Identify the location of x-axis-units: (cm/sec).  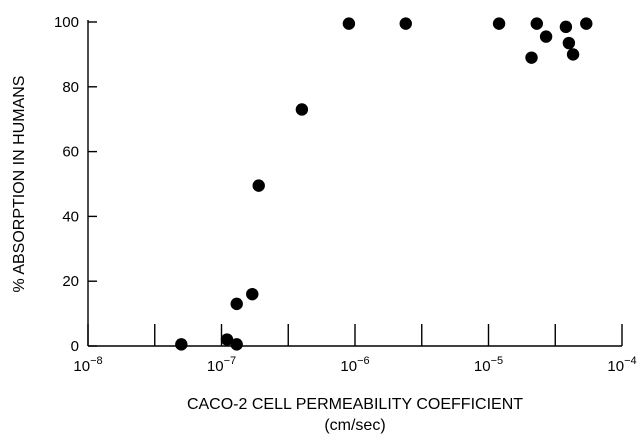
(354, 425).